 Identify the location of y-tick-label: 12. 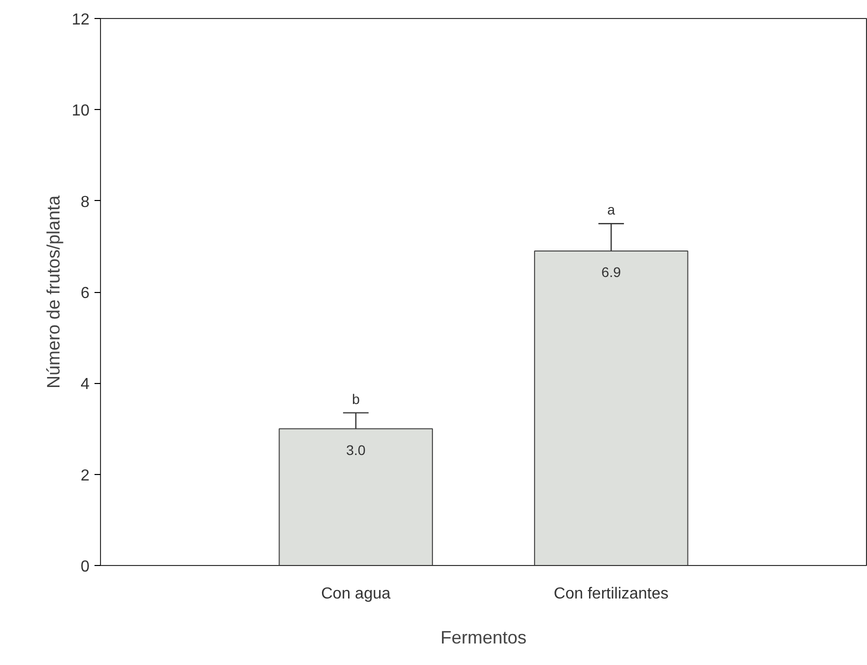
(81, 20).